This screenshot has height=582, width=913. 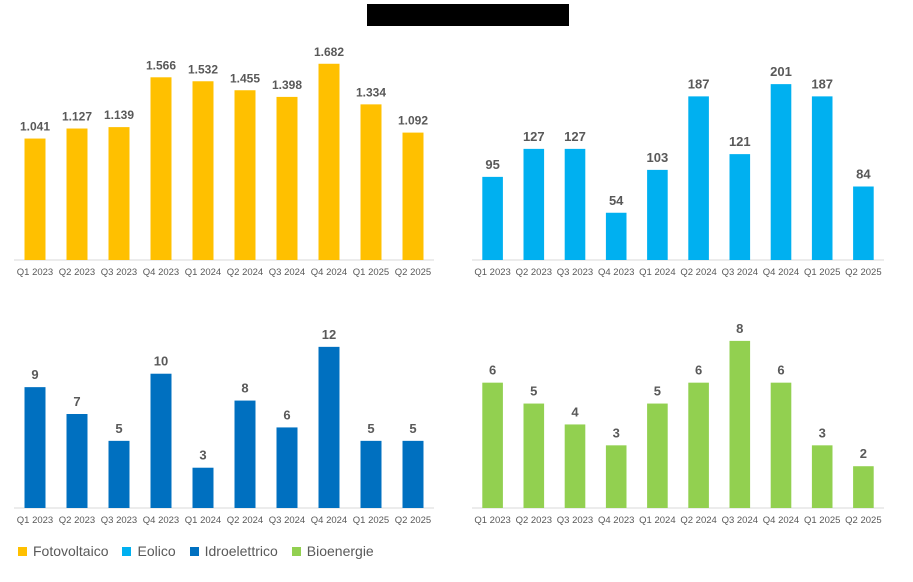 What do you see at coordinates (329, 334) in the screenshot?
I see `data-label: 12` at bounding box center [329, 334].